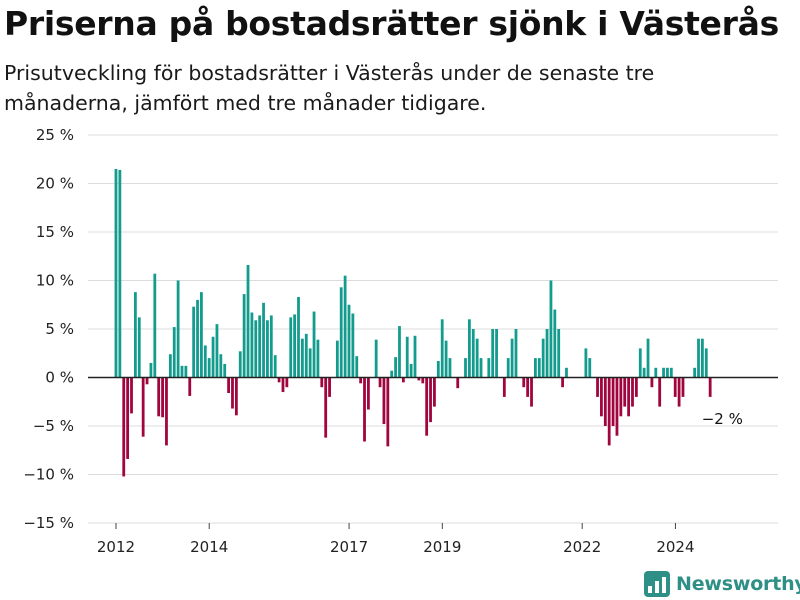 This screenshot has width=800, height=600. What do you see at coordinates (675, 547) in the screenshot?
I see `x-tick-label: 2024` at bounding box center [675, 547].